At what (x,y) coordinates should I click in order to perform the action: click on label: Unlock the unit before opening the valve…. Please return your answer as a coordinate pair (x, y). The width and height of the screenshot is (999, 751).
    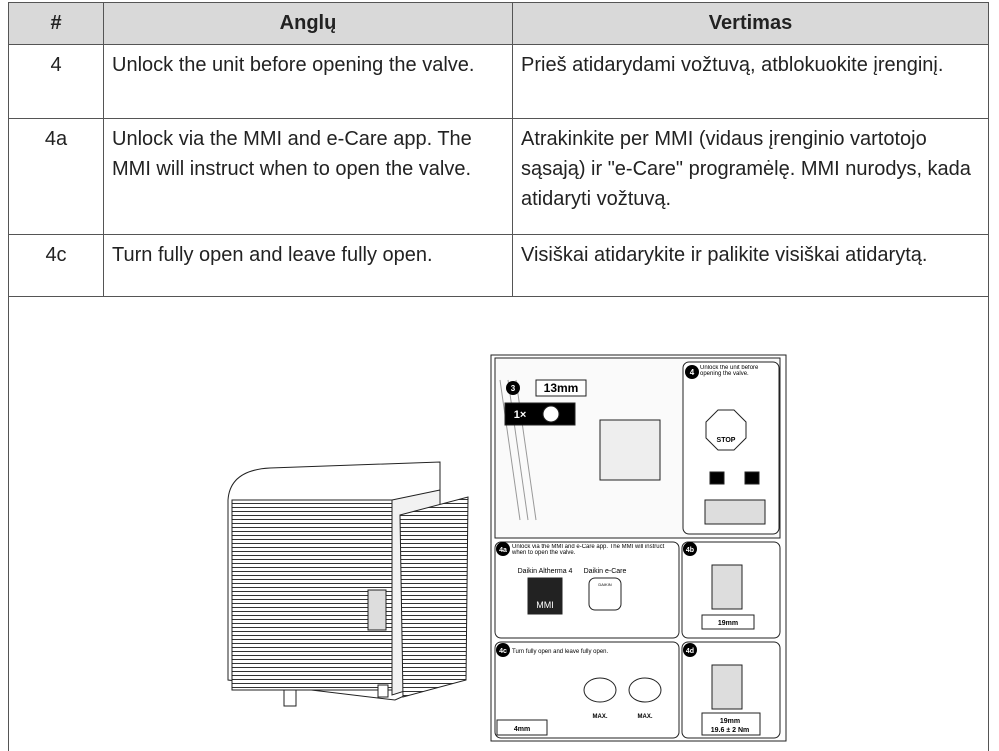
    Looking at the image, I should click on (729, 371).